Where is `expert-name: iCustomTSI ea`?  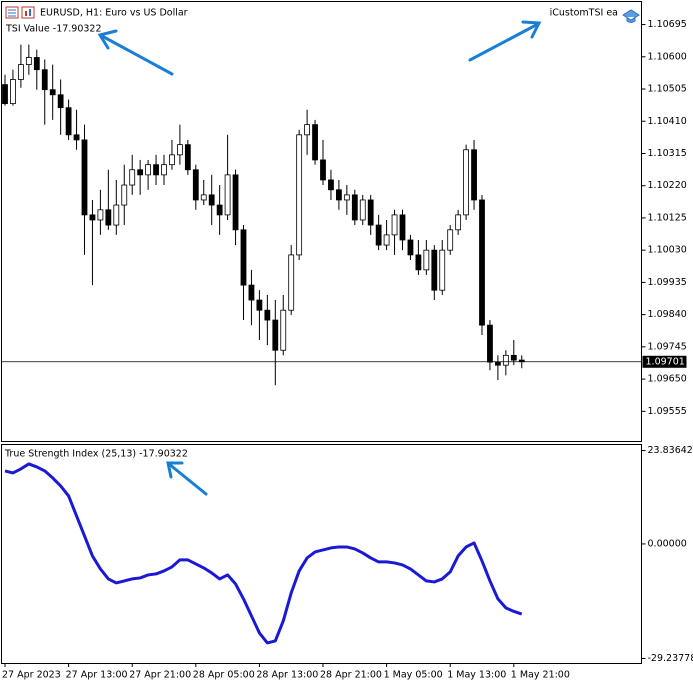
expert-name: iCustomTSI ea is located at coordinates (584, 13).